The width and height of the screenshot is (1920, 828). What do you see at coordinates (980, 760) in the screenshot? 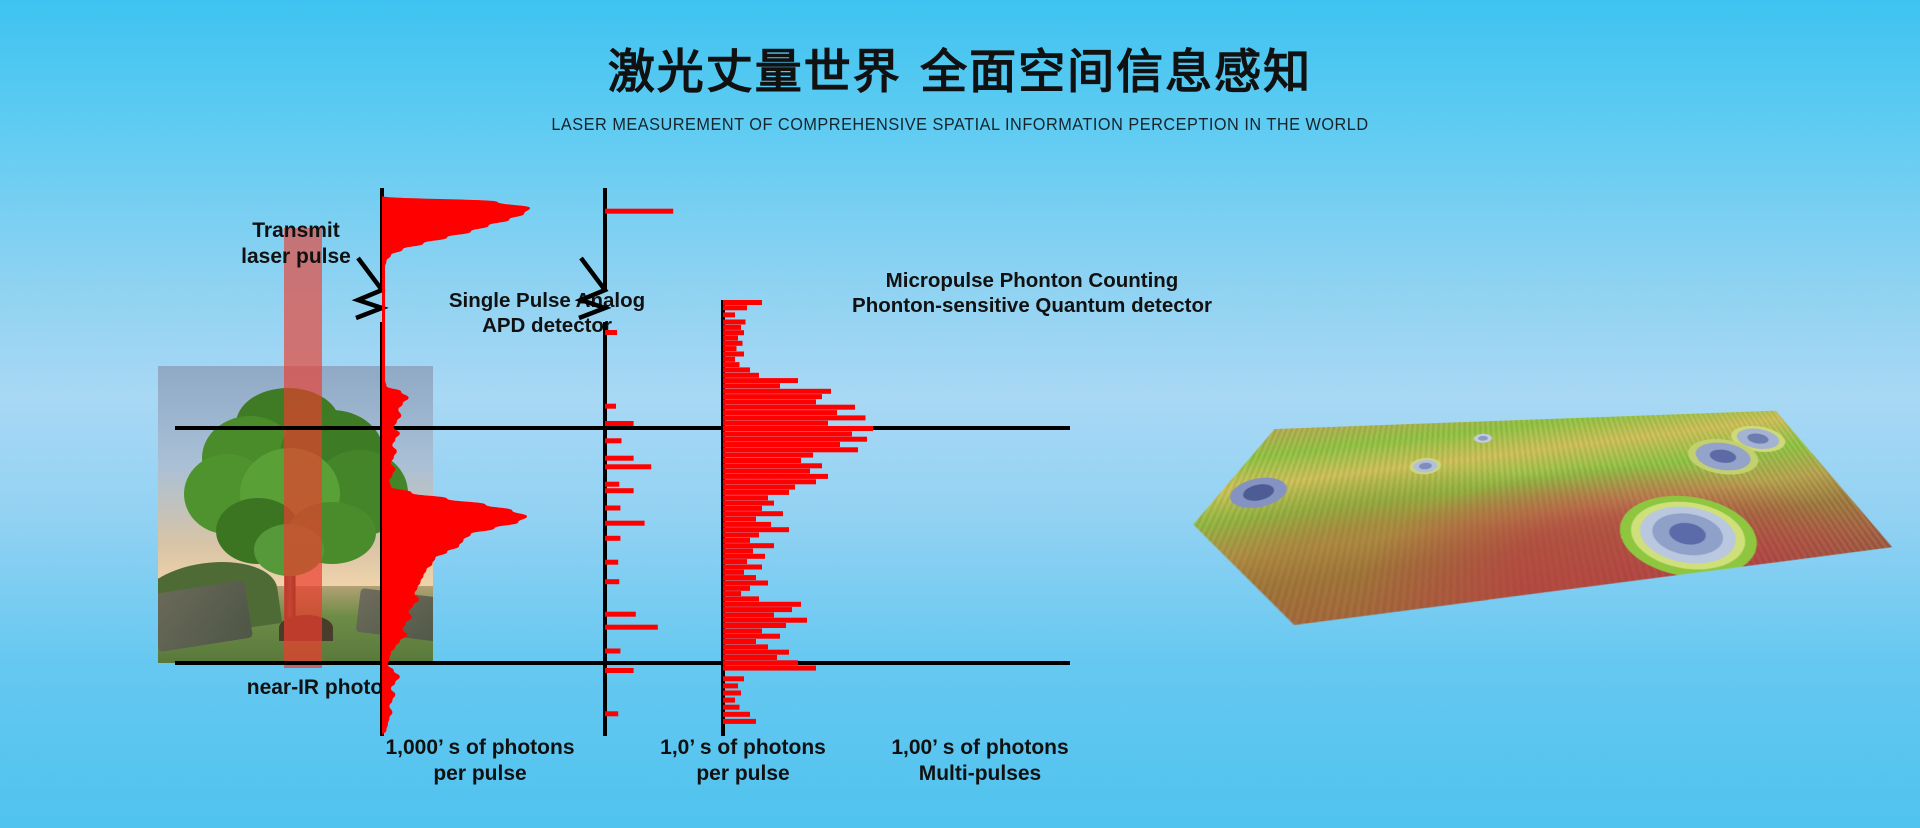
I see `footnote-micropulse: 1,00’ s of photons Multi-pulses` at bounding box center [980, 760].